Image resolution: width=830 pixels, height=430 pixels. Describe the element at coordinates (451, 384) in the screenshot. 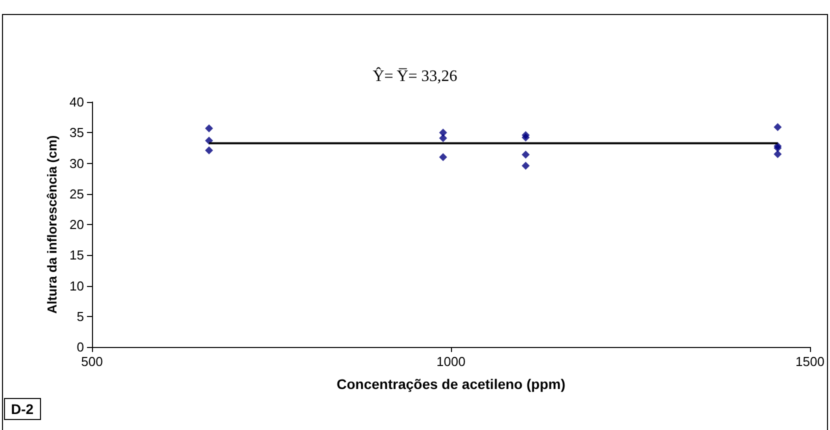

I see `x-axis-title: Concentrações de acetileno (ppm)` at that location.